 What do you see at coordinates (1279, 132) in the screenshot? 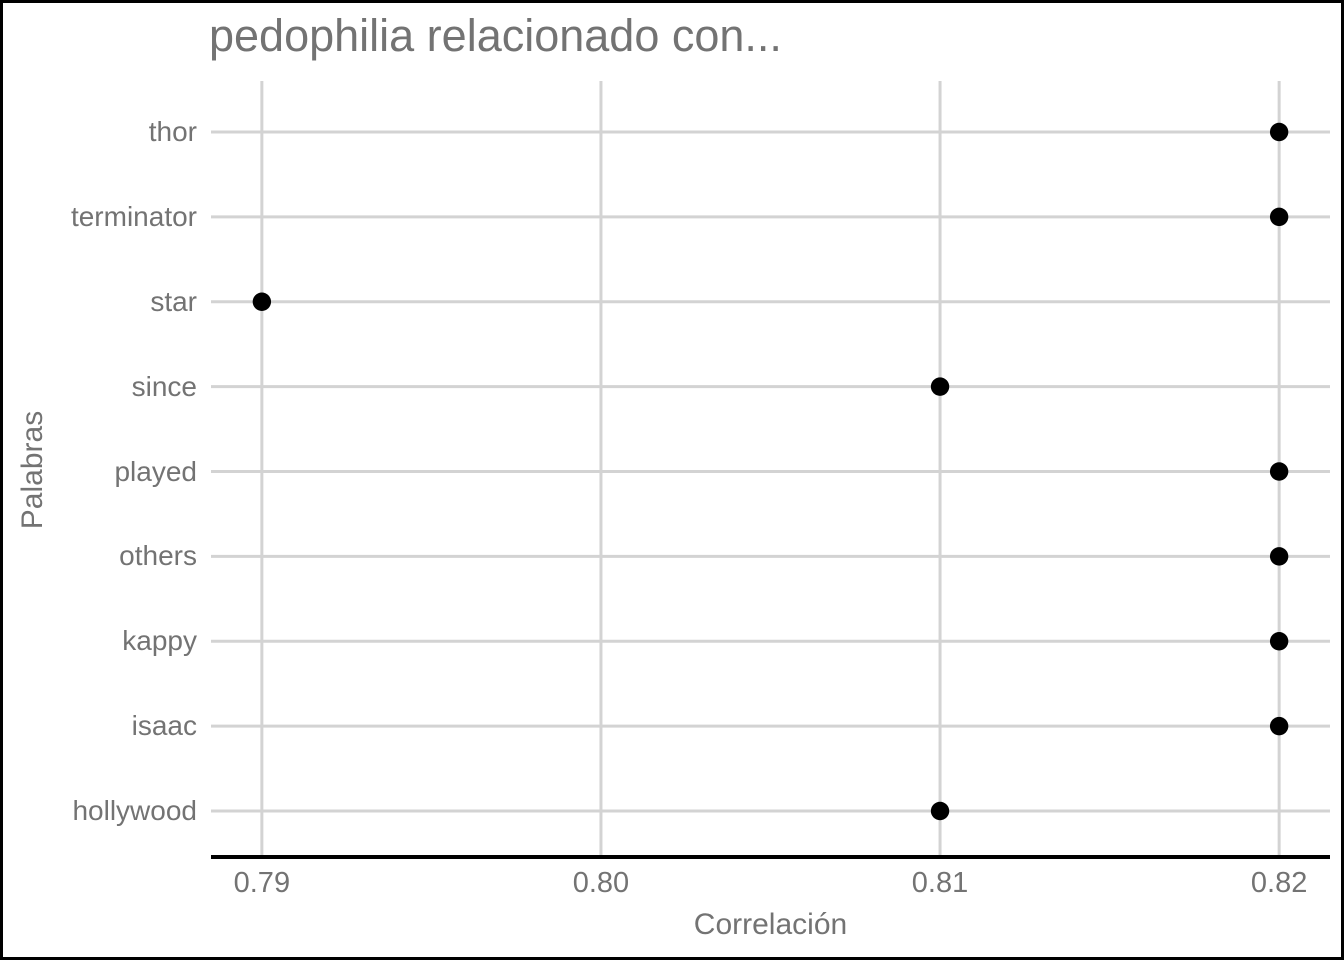
I see `data-point-thor` at bounding box center [1279, 132].